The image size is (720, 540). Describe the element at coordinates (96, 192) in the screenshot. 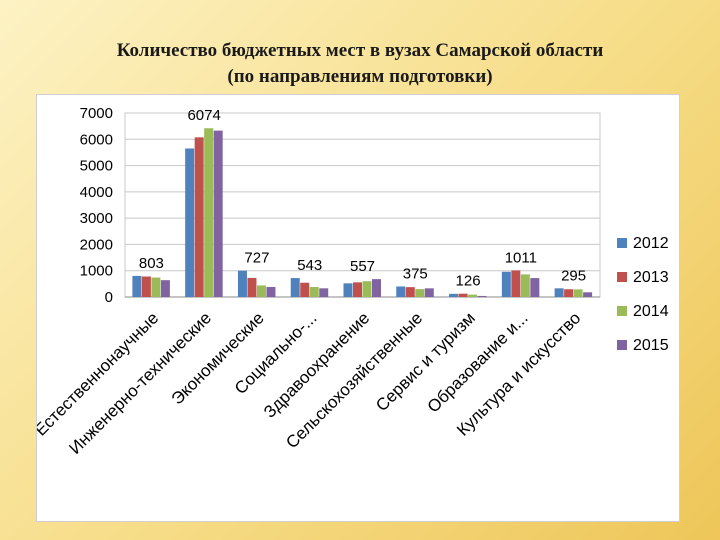

I see `y-tick-label-4000: 4000` at that location.